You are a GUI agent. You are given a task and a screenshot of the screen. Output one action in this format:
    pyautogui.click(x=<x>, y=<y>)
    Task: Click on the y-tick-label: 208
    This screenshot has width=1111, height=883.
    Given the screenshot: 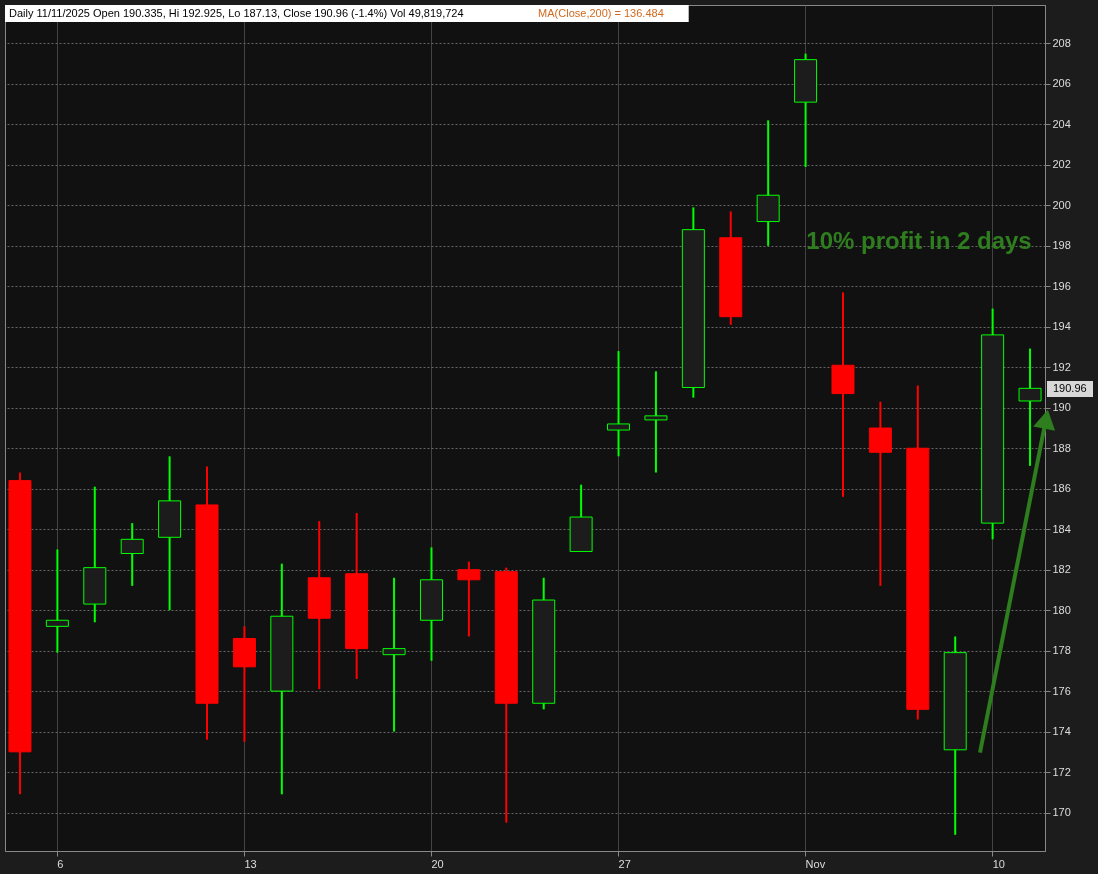 What is the action you would take?
    pyautogui.click(x=1061, y=42)
    